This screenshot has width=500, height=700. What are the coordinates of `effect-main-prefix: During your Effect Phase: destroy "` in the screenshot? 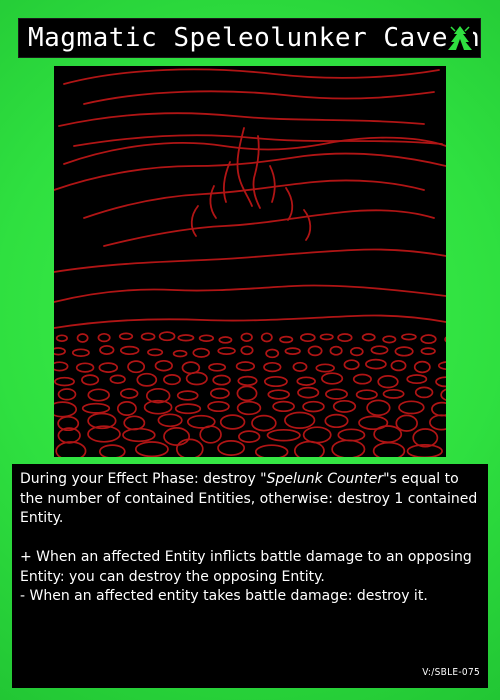 It's located at (143, 479).